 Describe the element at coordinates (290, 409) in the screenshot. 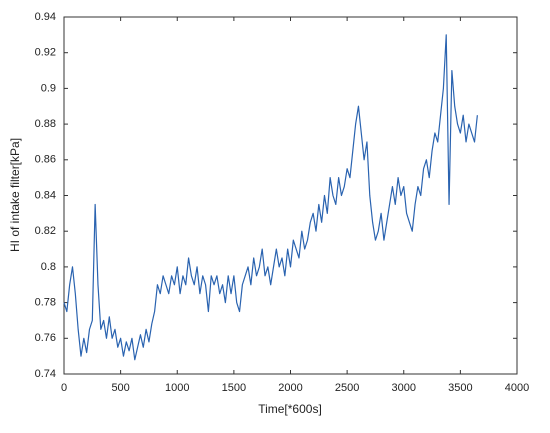

I see `x-axis-label: Time[*600s]` at that location.